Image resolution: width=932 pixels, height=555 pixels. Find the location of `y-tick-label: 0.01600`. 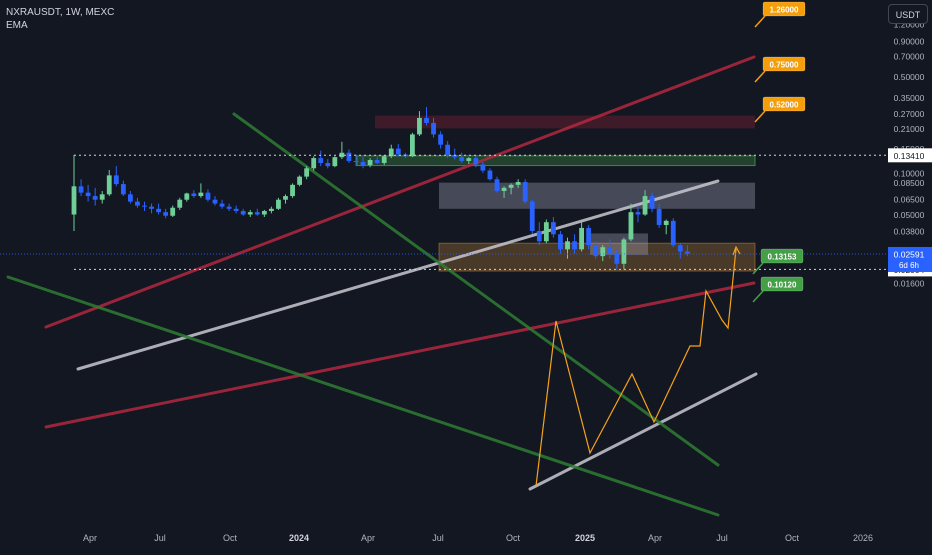

y-tick-label: 0.01600 is located at coordinates (909, 283).